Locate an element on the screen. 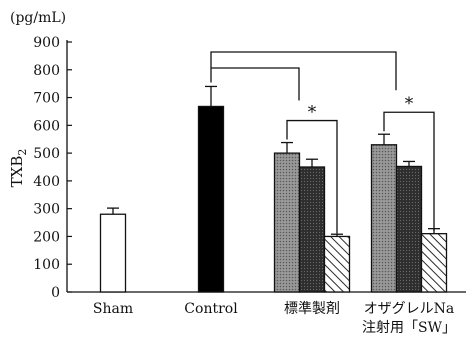 The height and width of the screenshot is (342, 474). y-axis-title-subscript: 2 is located at coordinates (22, 152).